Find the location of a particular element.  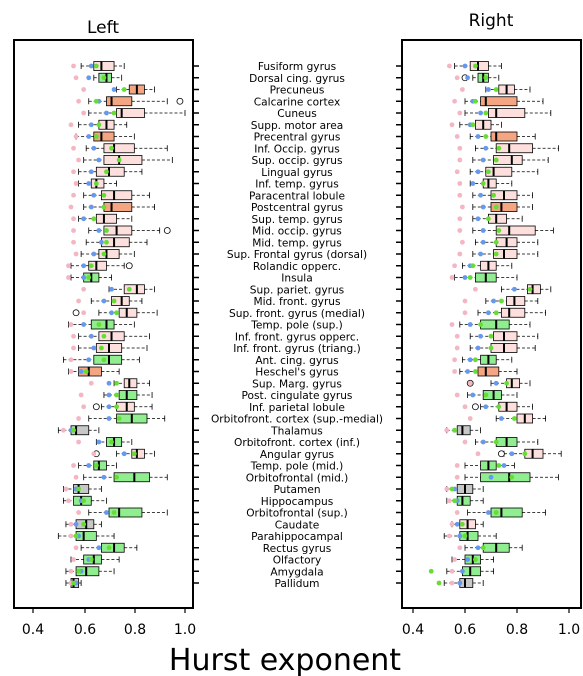

region-label: Putamen is located at coordinates (296, 490).